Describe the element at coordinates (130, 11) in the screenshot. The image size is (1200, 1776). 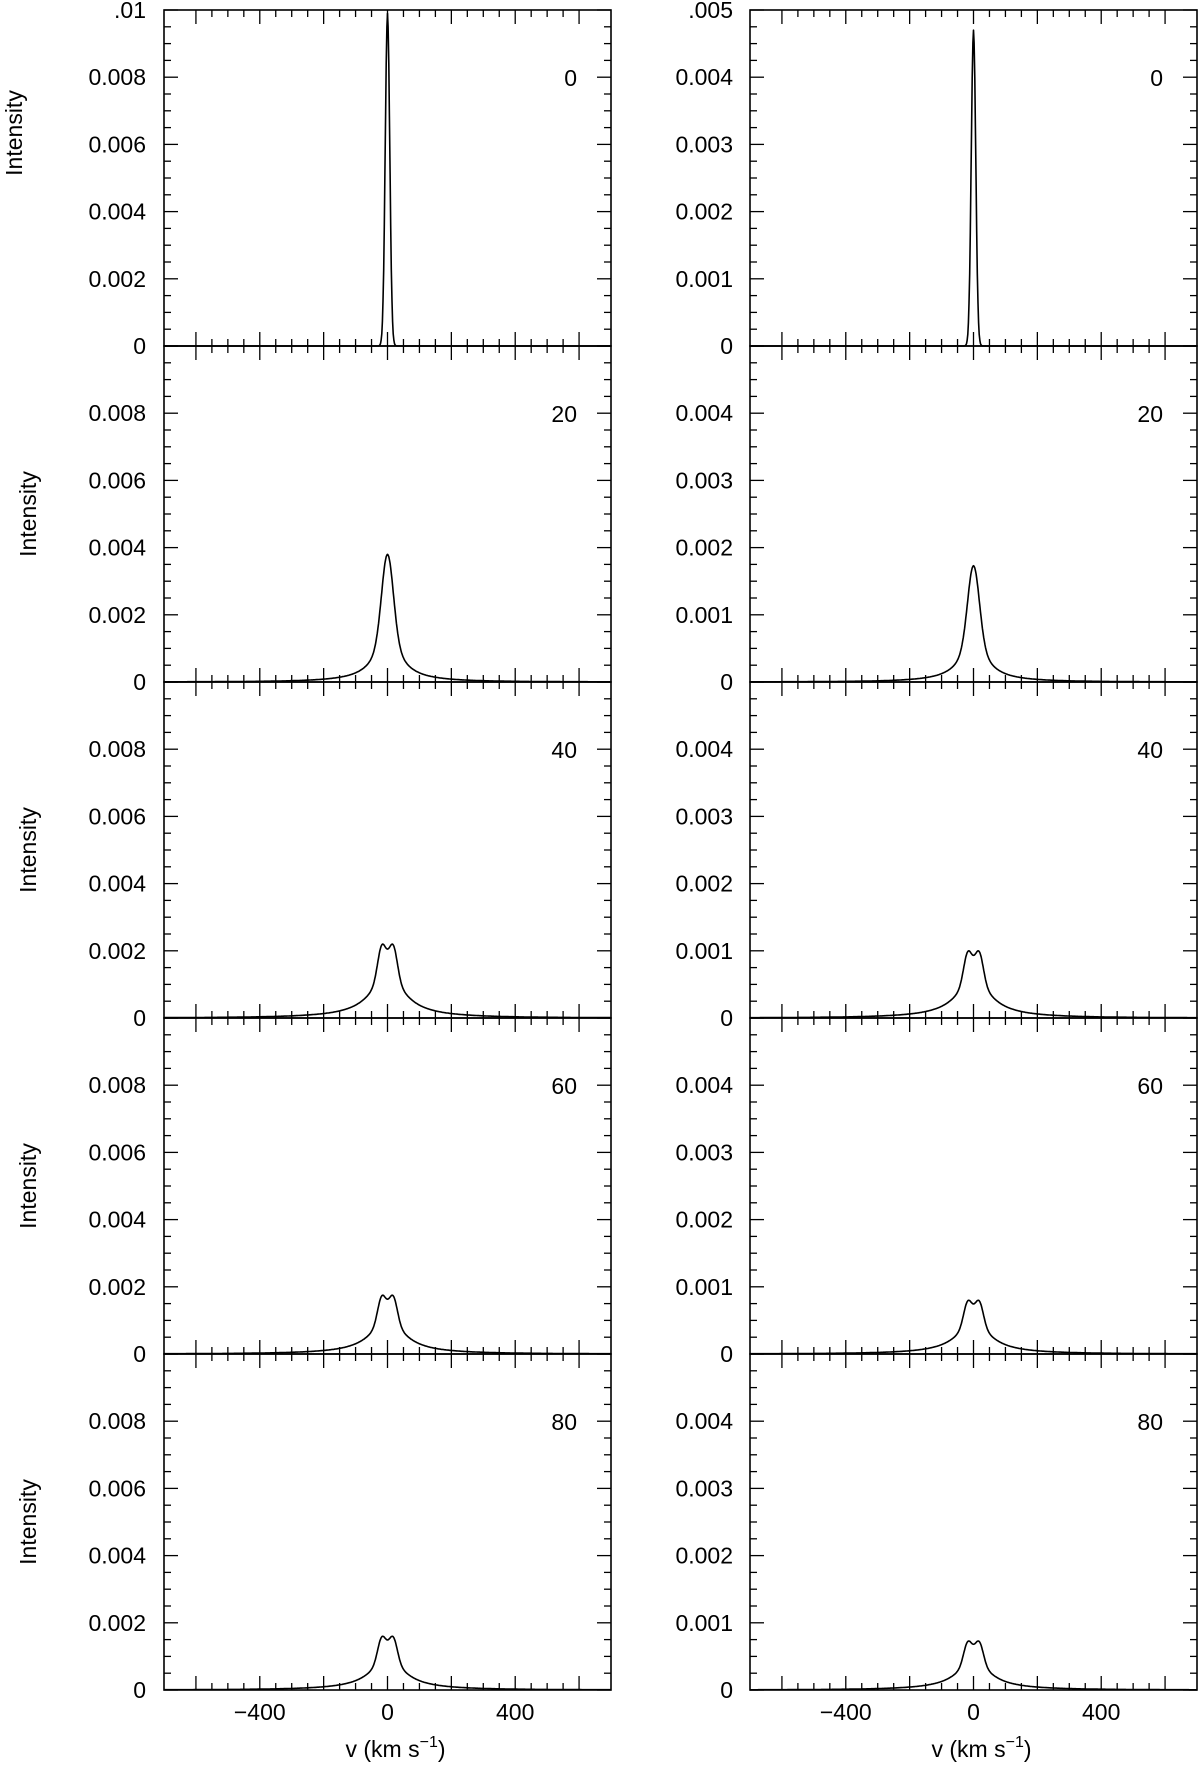
I see `y-tick-label: .01` at that location.